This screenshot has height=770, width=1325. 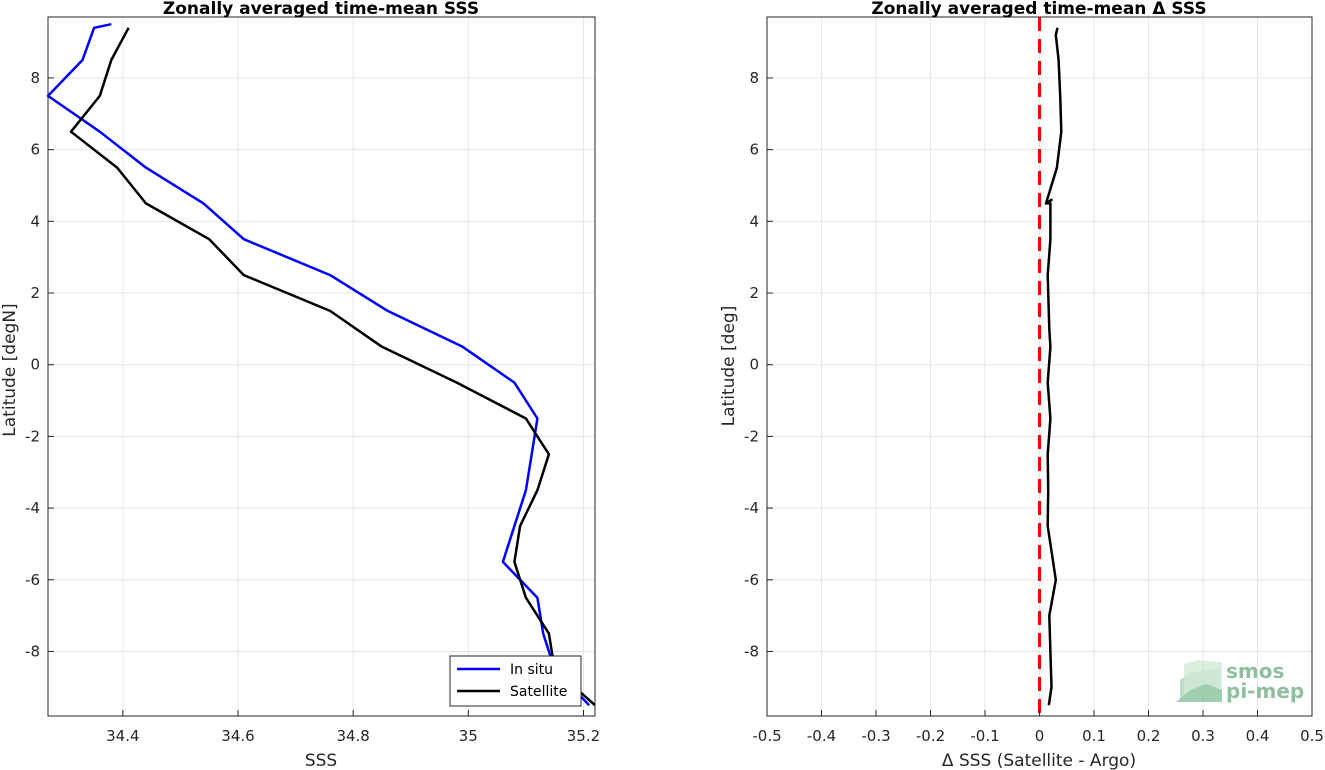 What do you see at coordinates (1094, 736) in the screenshot?
I see `x-tick-label: 0.1` at bounding box center [1094, 736].